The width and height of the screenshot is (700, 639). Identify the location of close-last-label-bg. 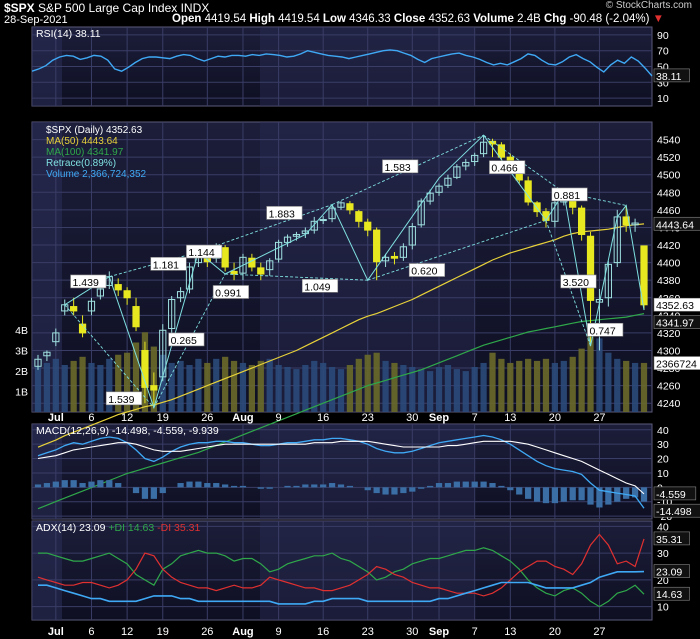
(676, 304).